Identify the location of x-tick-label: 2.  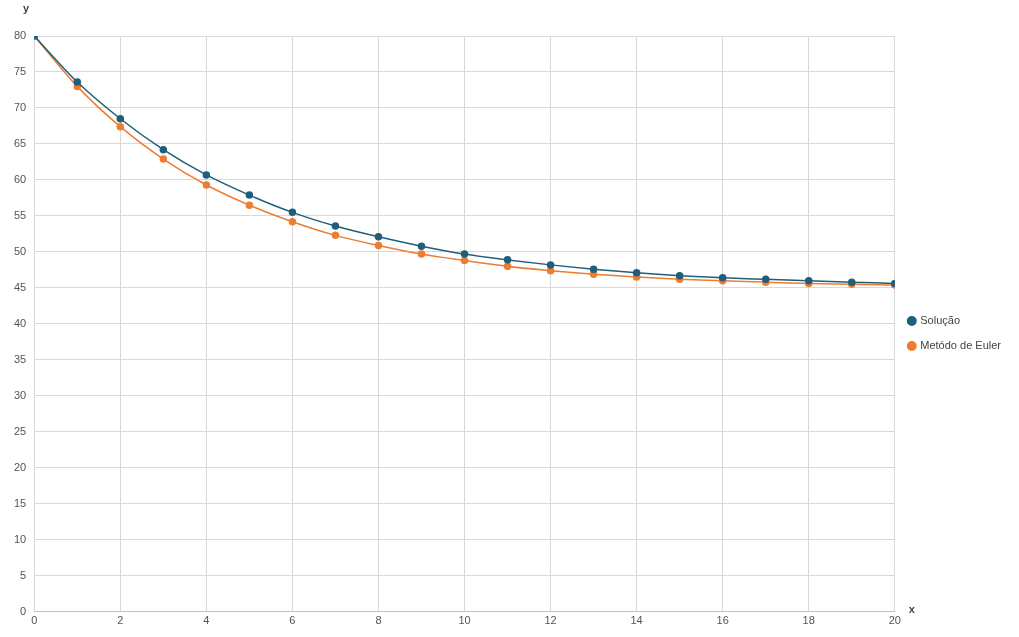
(120, 620).